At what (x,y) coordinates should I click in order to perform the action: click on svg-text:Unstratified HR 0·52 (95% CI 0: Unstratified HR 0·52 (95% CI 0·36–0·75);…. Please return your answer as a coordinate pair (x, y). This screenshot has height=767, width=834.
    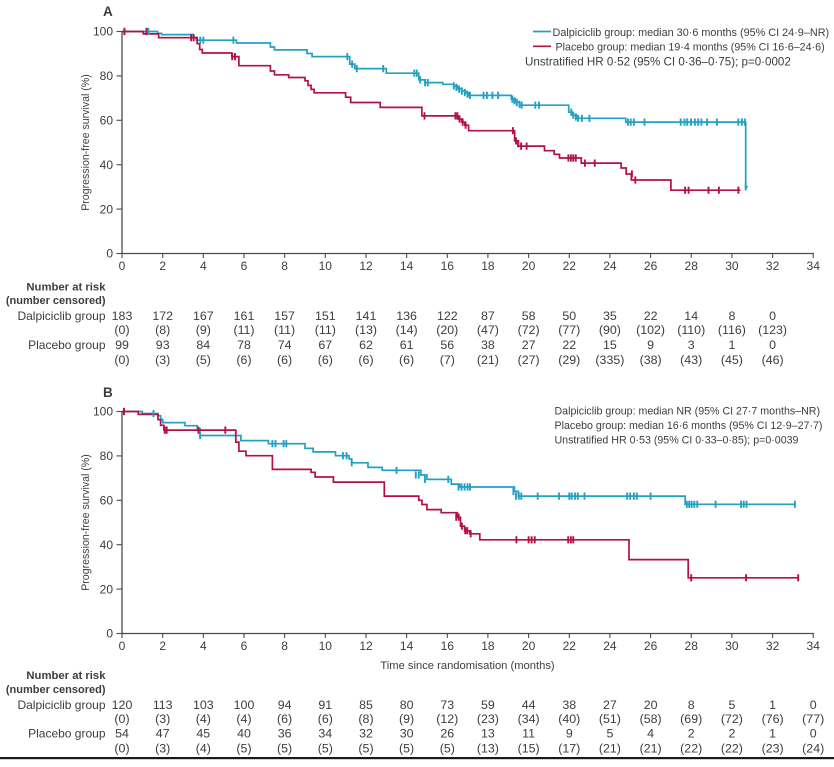
    Looking at the image, I should click on (658, 61).